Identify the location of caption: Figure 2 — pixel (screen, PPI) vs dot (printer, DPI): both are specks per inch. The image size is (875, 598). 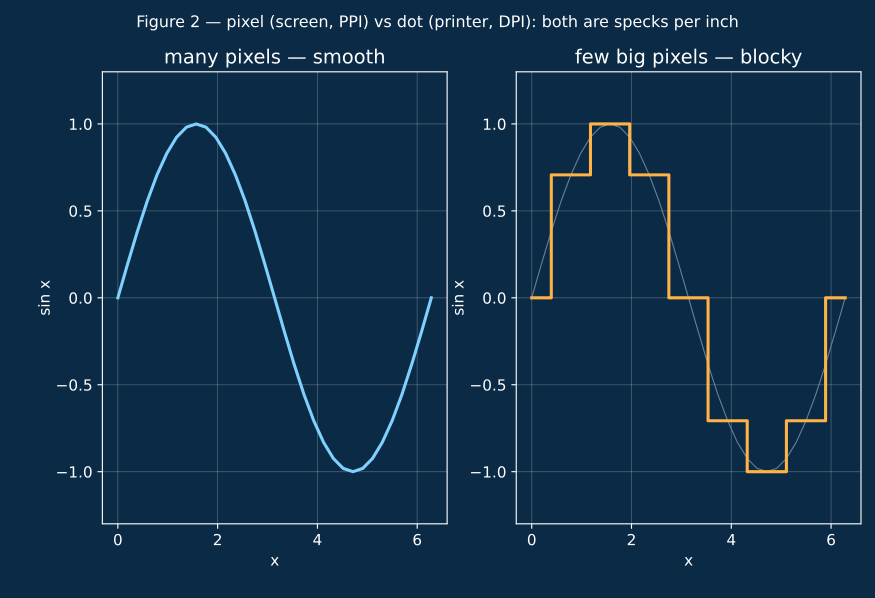
(438, 22).